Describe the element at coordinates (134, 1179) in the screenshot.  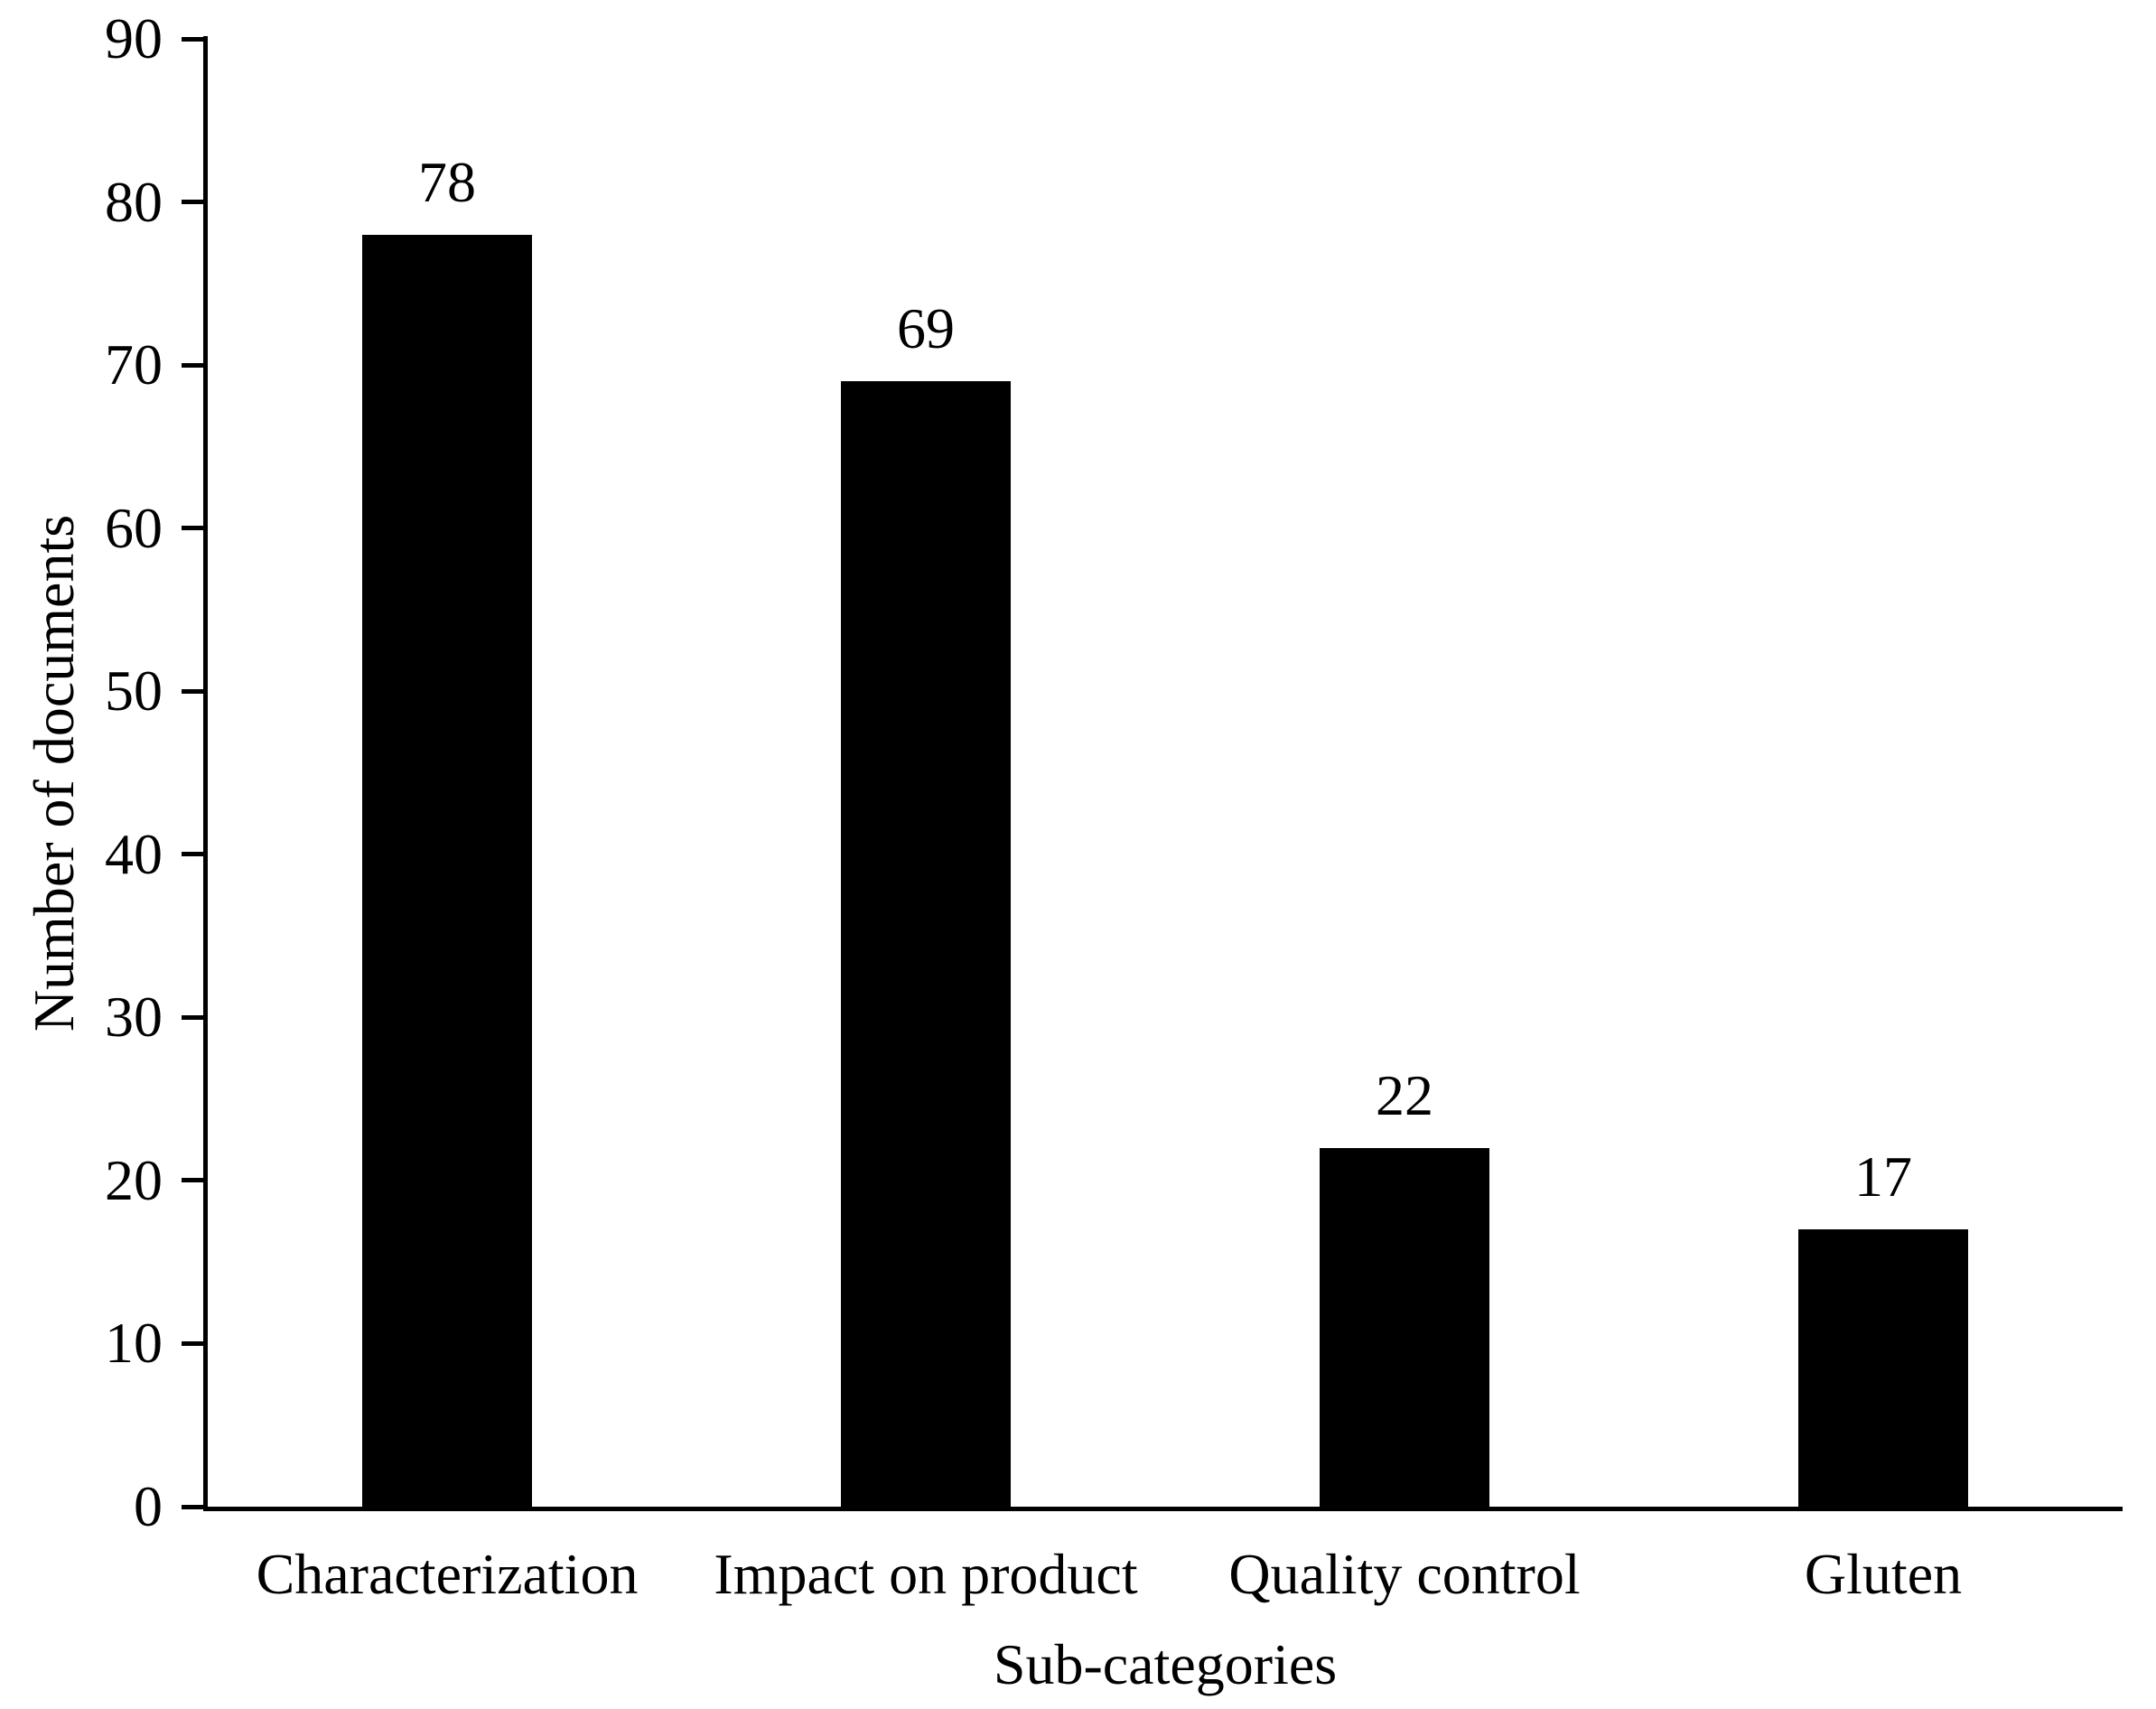
I see `y-tick-label: 20` at that location.